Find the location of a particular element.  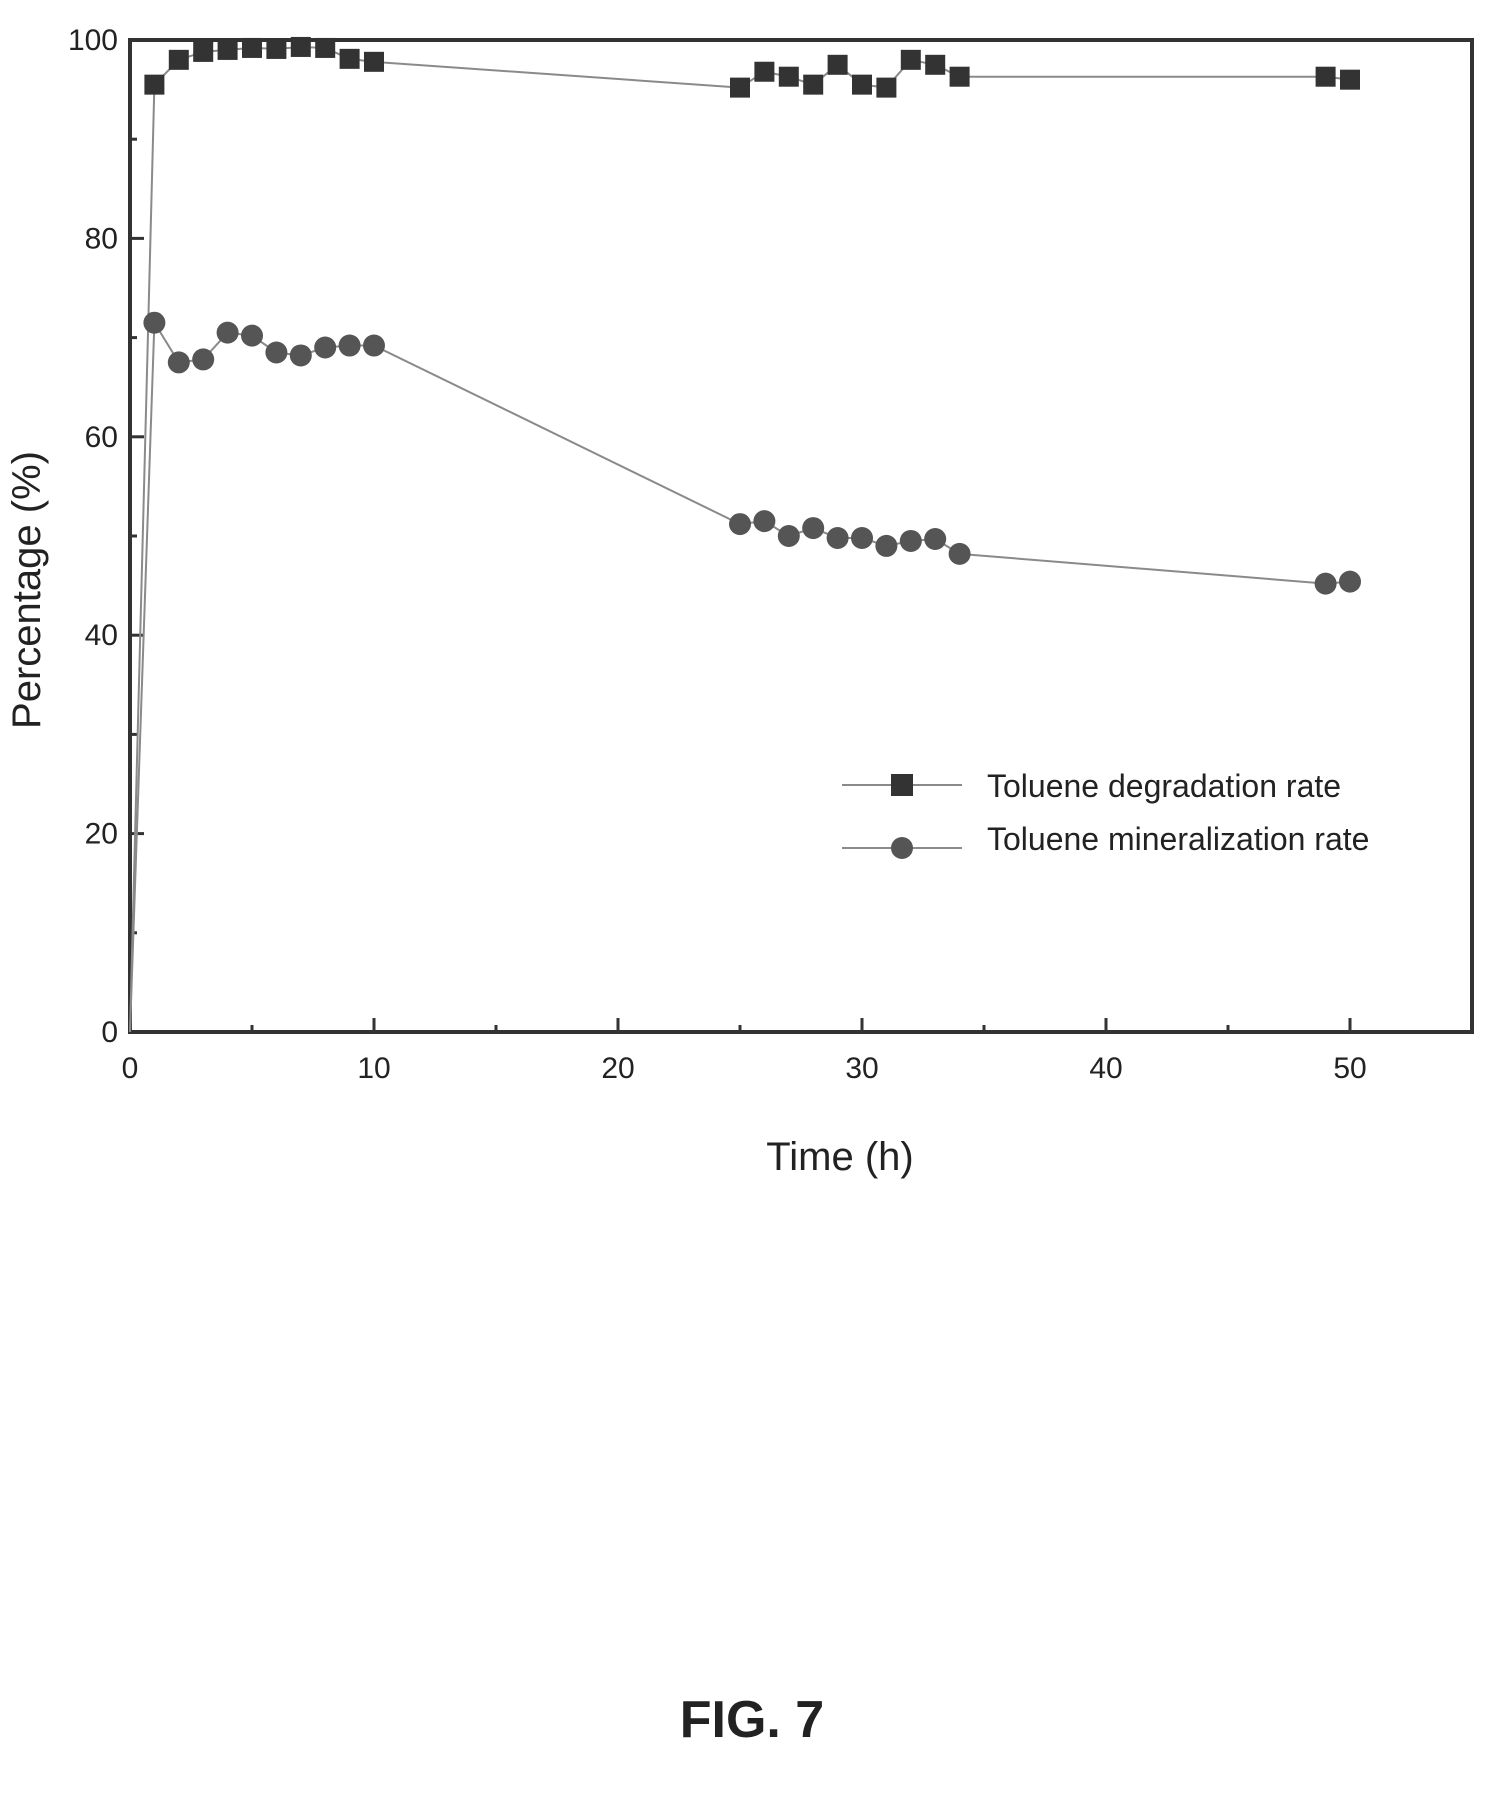

y-tick-label-4: 80 is located at coordinates (101, 238).